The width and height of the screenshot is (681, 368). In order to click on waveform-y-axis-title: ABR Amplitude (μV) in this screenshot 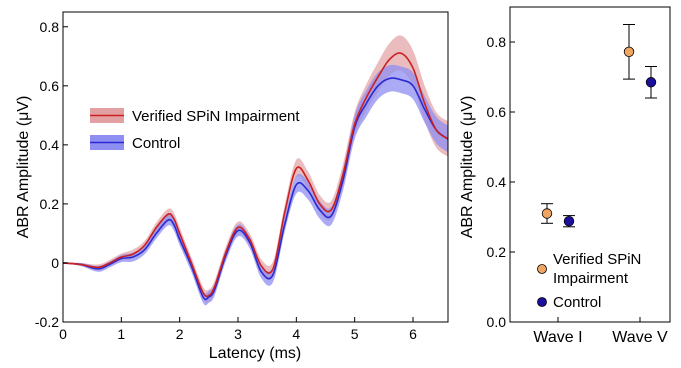, I will do `click(23, 167)`.